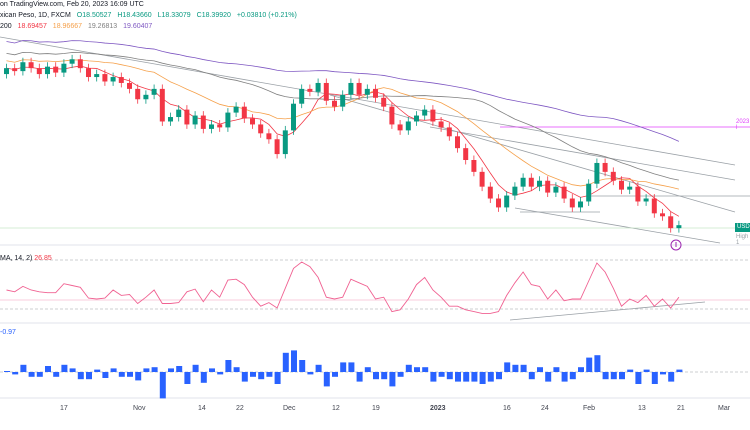 This screenshot has height=430, width=750. I want to click on macd-histogram, so click(343, 374).